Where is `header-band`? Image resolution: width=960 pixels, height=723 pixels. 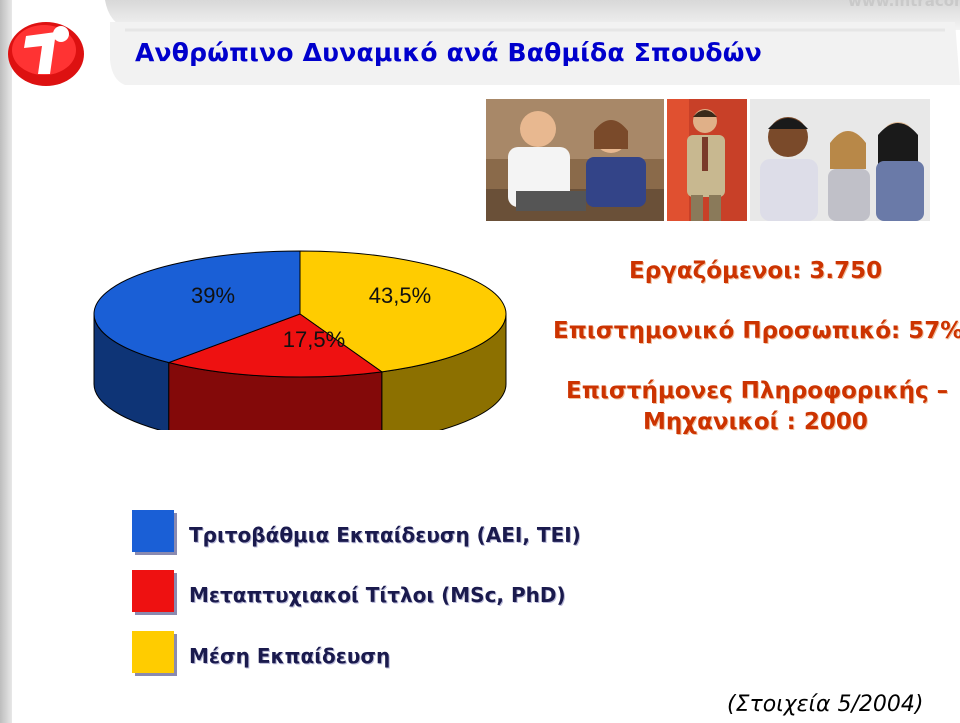
header-band is located at coordinates (532, 42).